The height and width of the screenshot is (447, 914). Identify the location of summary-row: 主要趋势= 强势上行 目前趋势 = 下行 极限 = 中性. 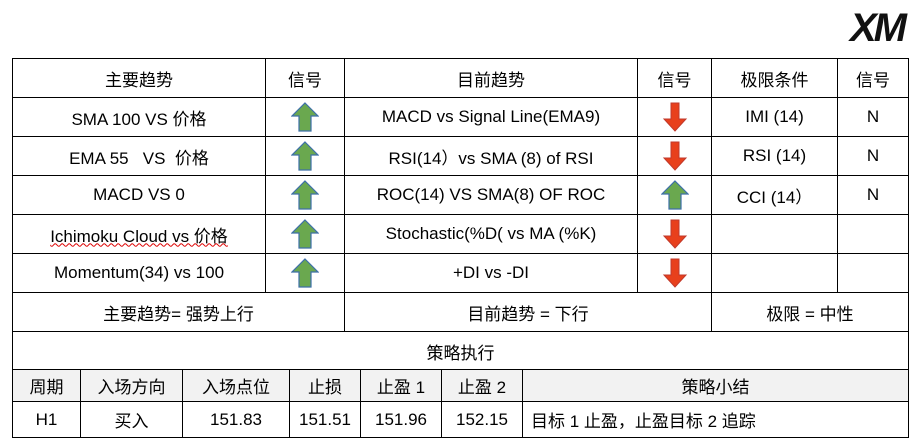
(460, 312).